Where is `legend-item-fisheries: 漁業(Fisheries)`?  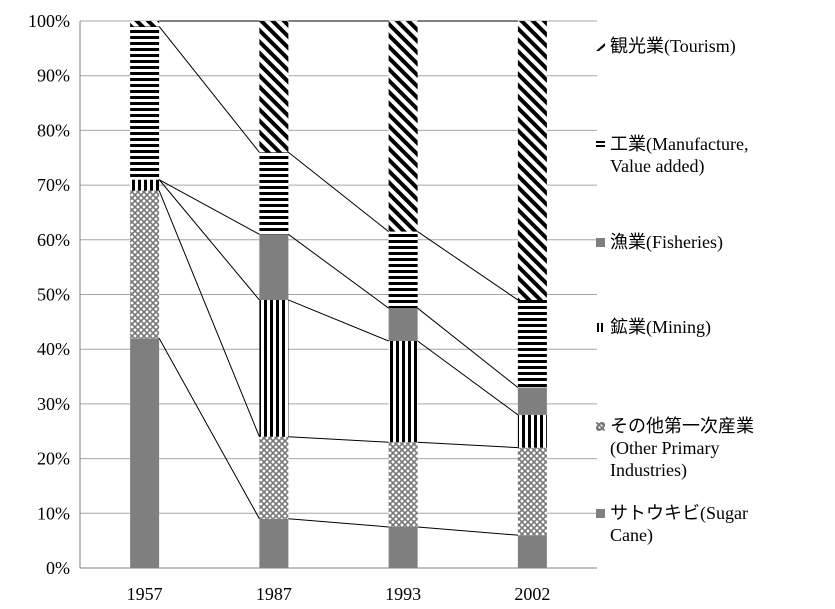 legend-item-fisheries: 漁業(Fisheries) is located at coordinates (659, 242).